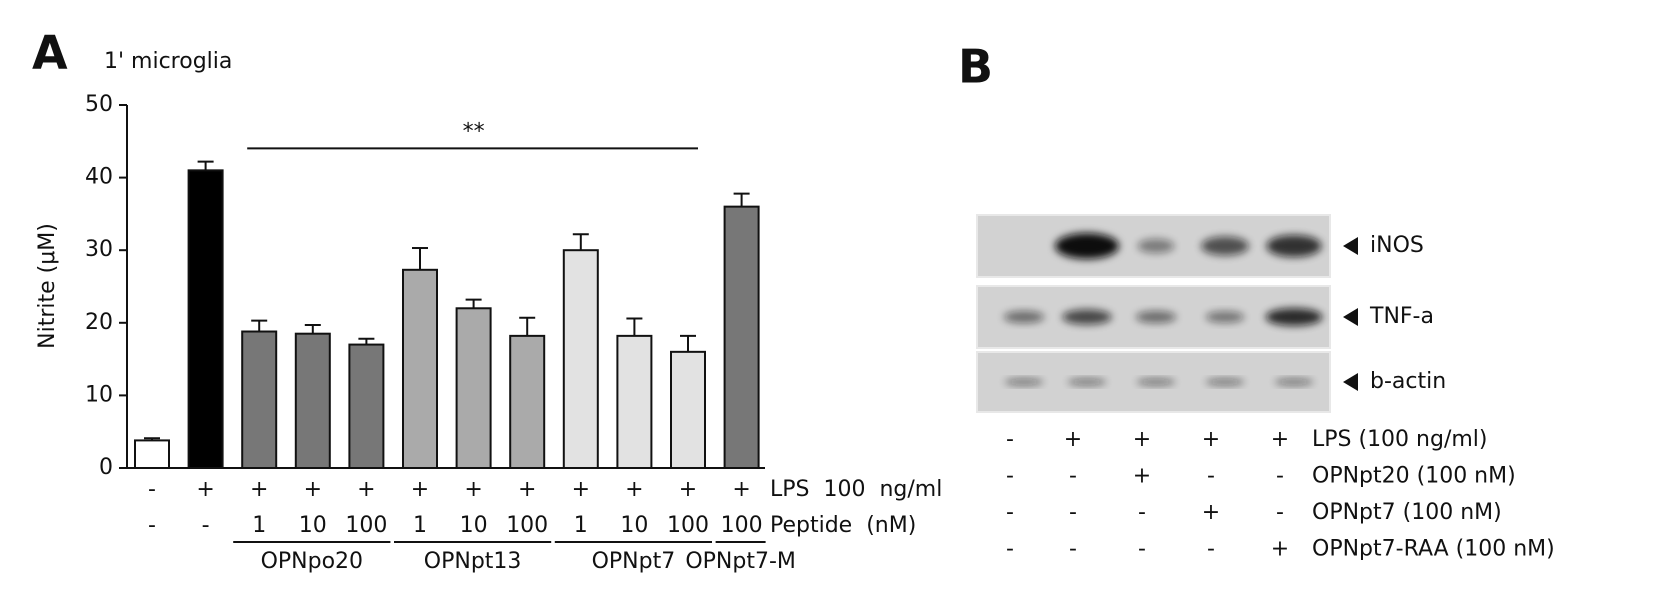  I want to click on y-tick-label: 0, so click(106, 467).